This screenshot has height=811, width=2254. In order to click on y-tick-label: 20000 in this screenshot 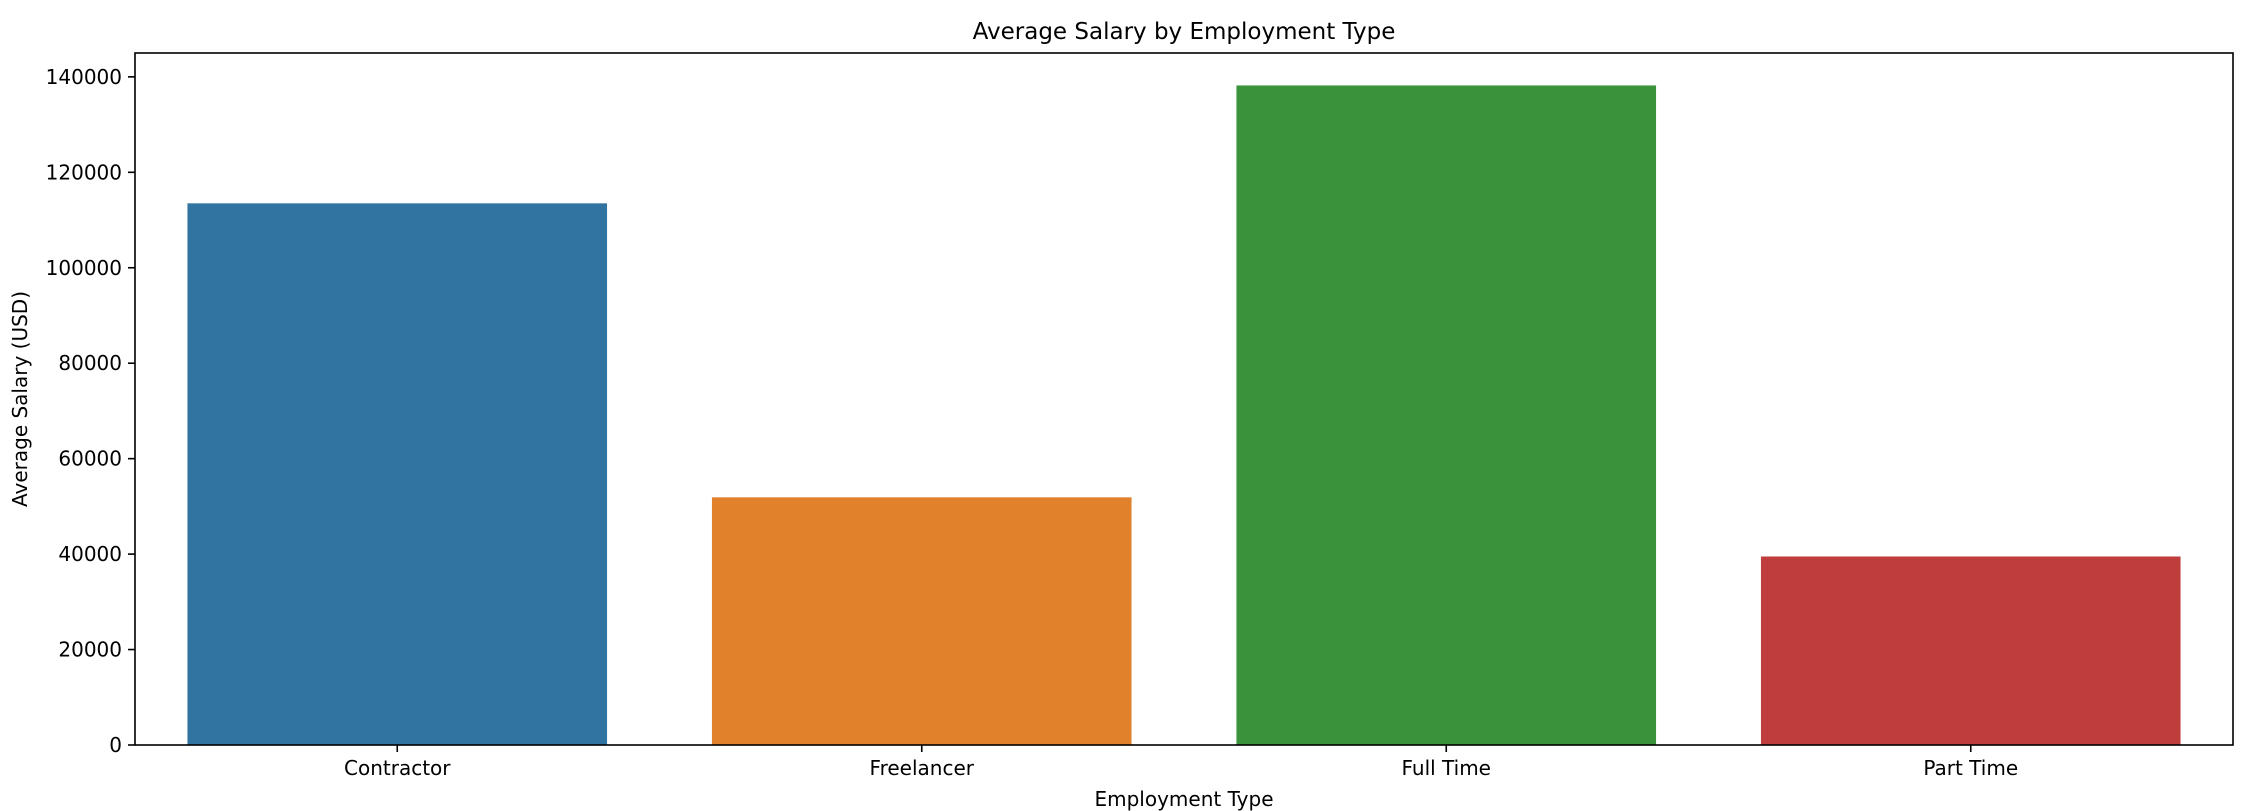, I will do `click(90, 650)`.